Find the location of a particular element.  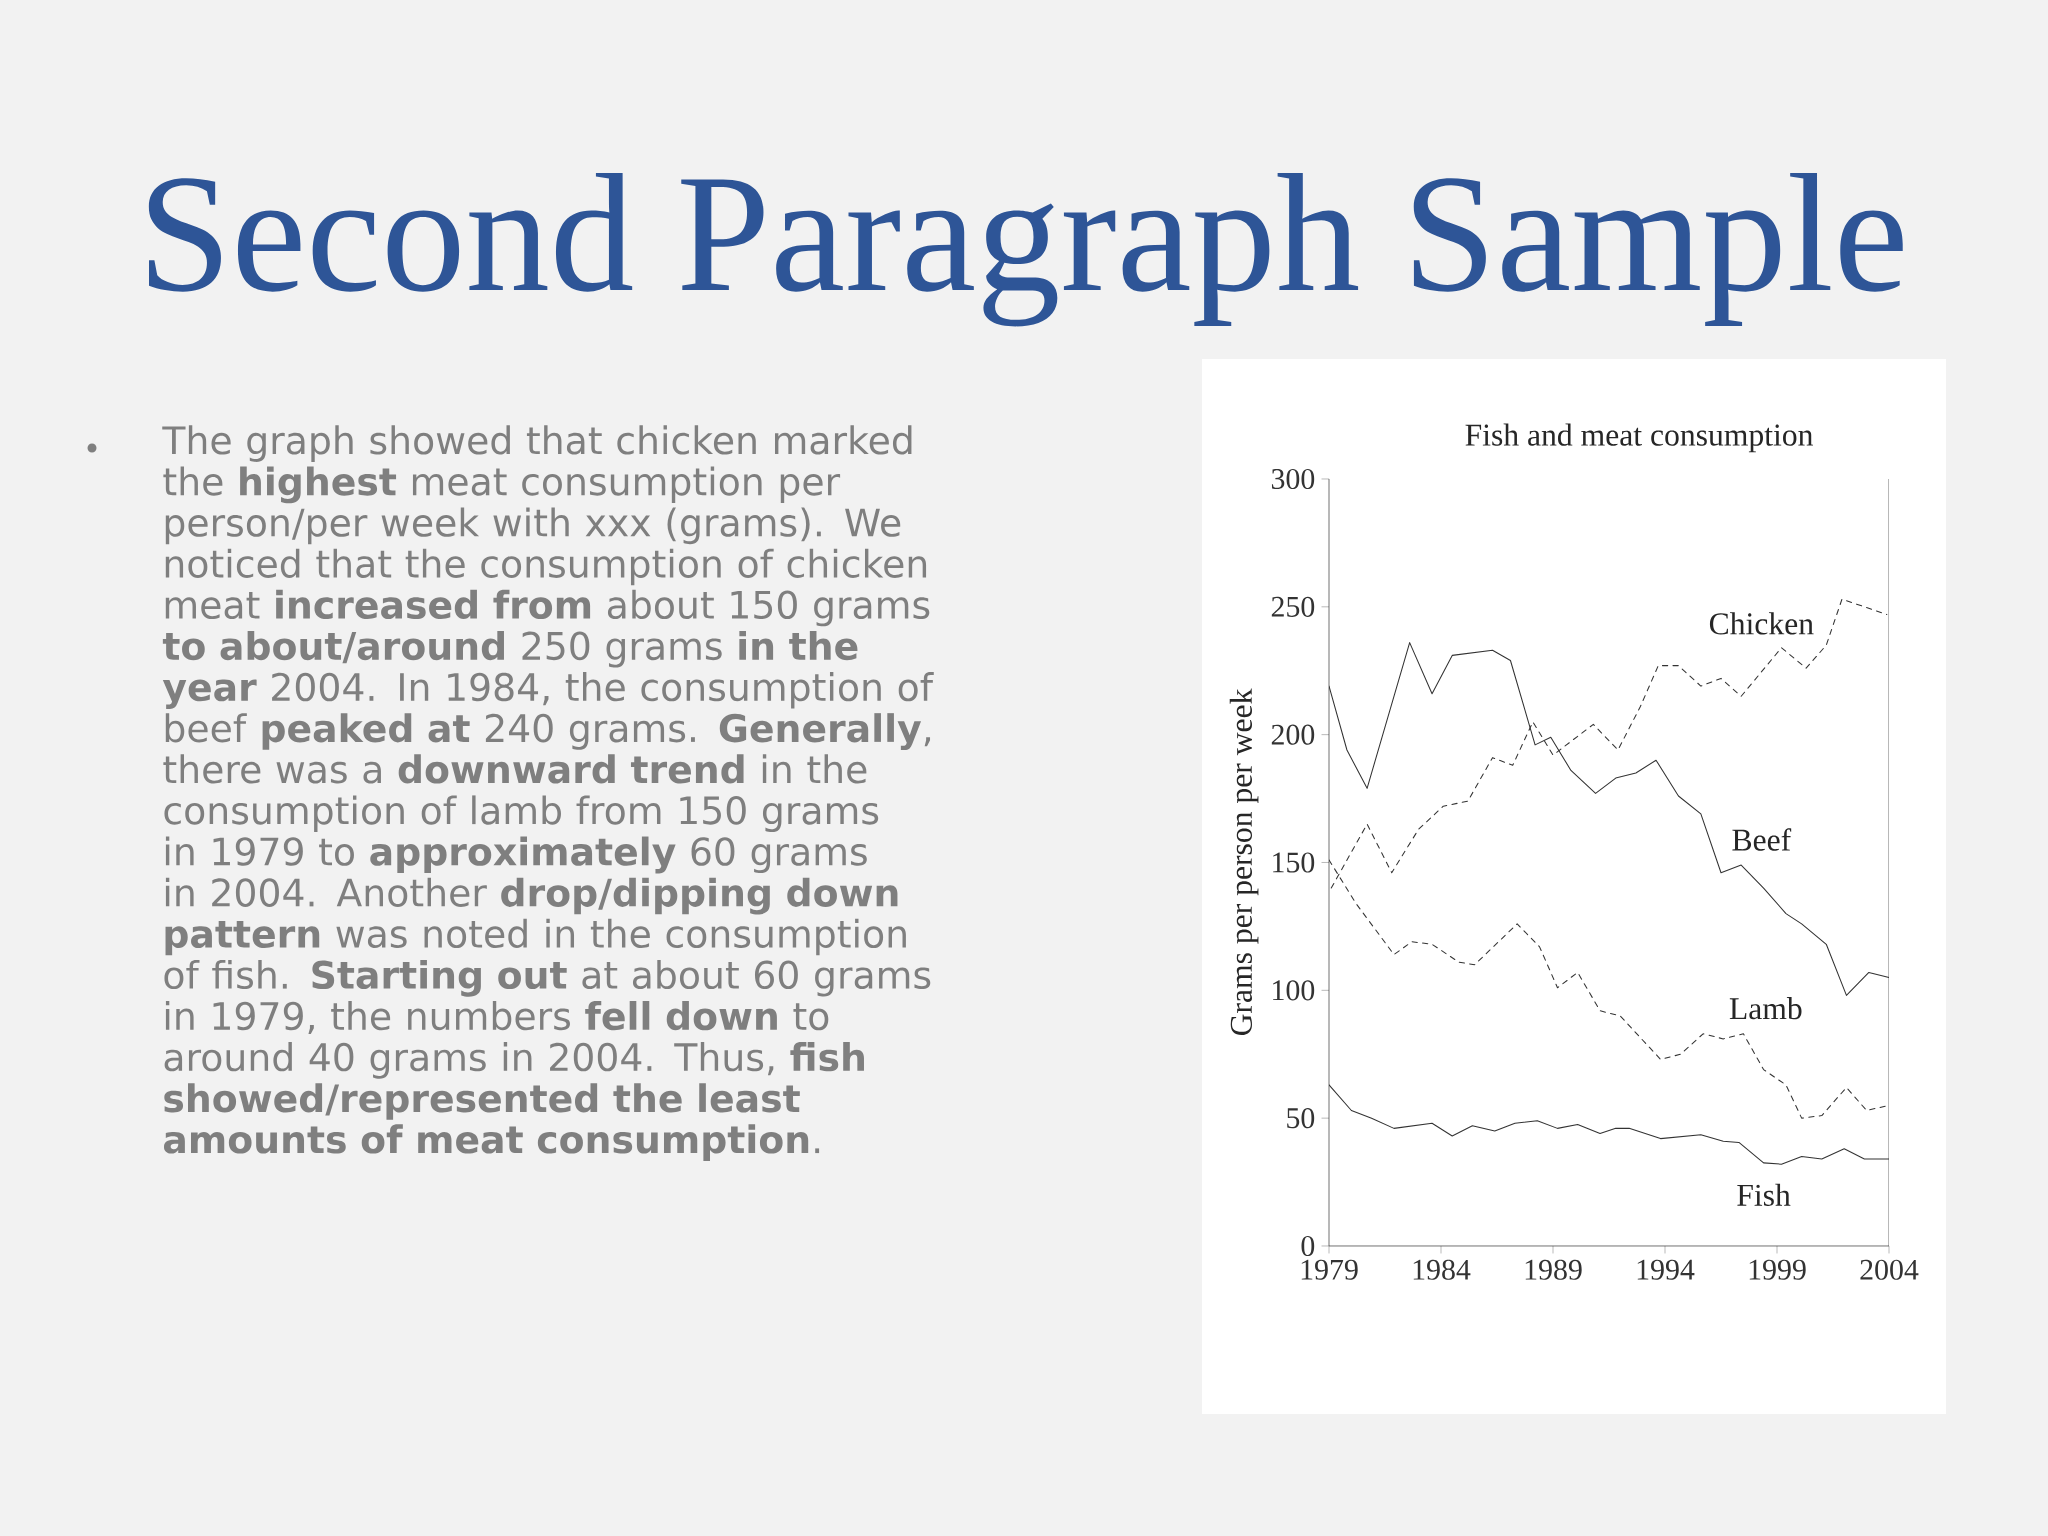

y-axis-title: Grams per person per week is located at coordinates (1244, 862).